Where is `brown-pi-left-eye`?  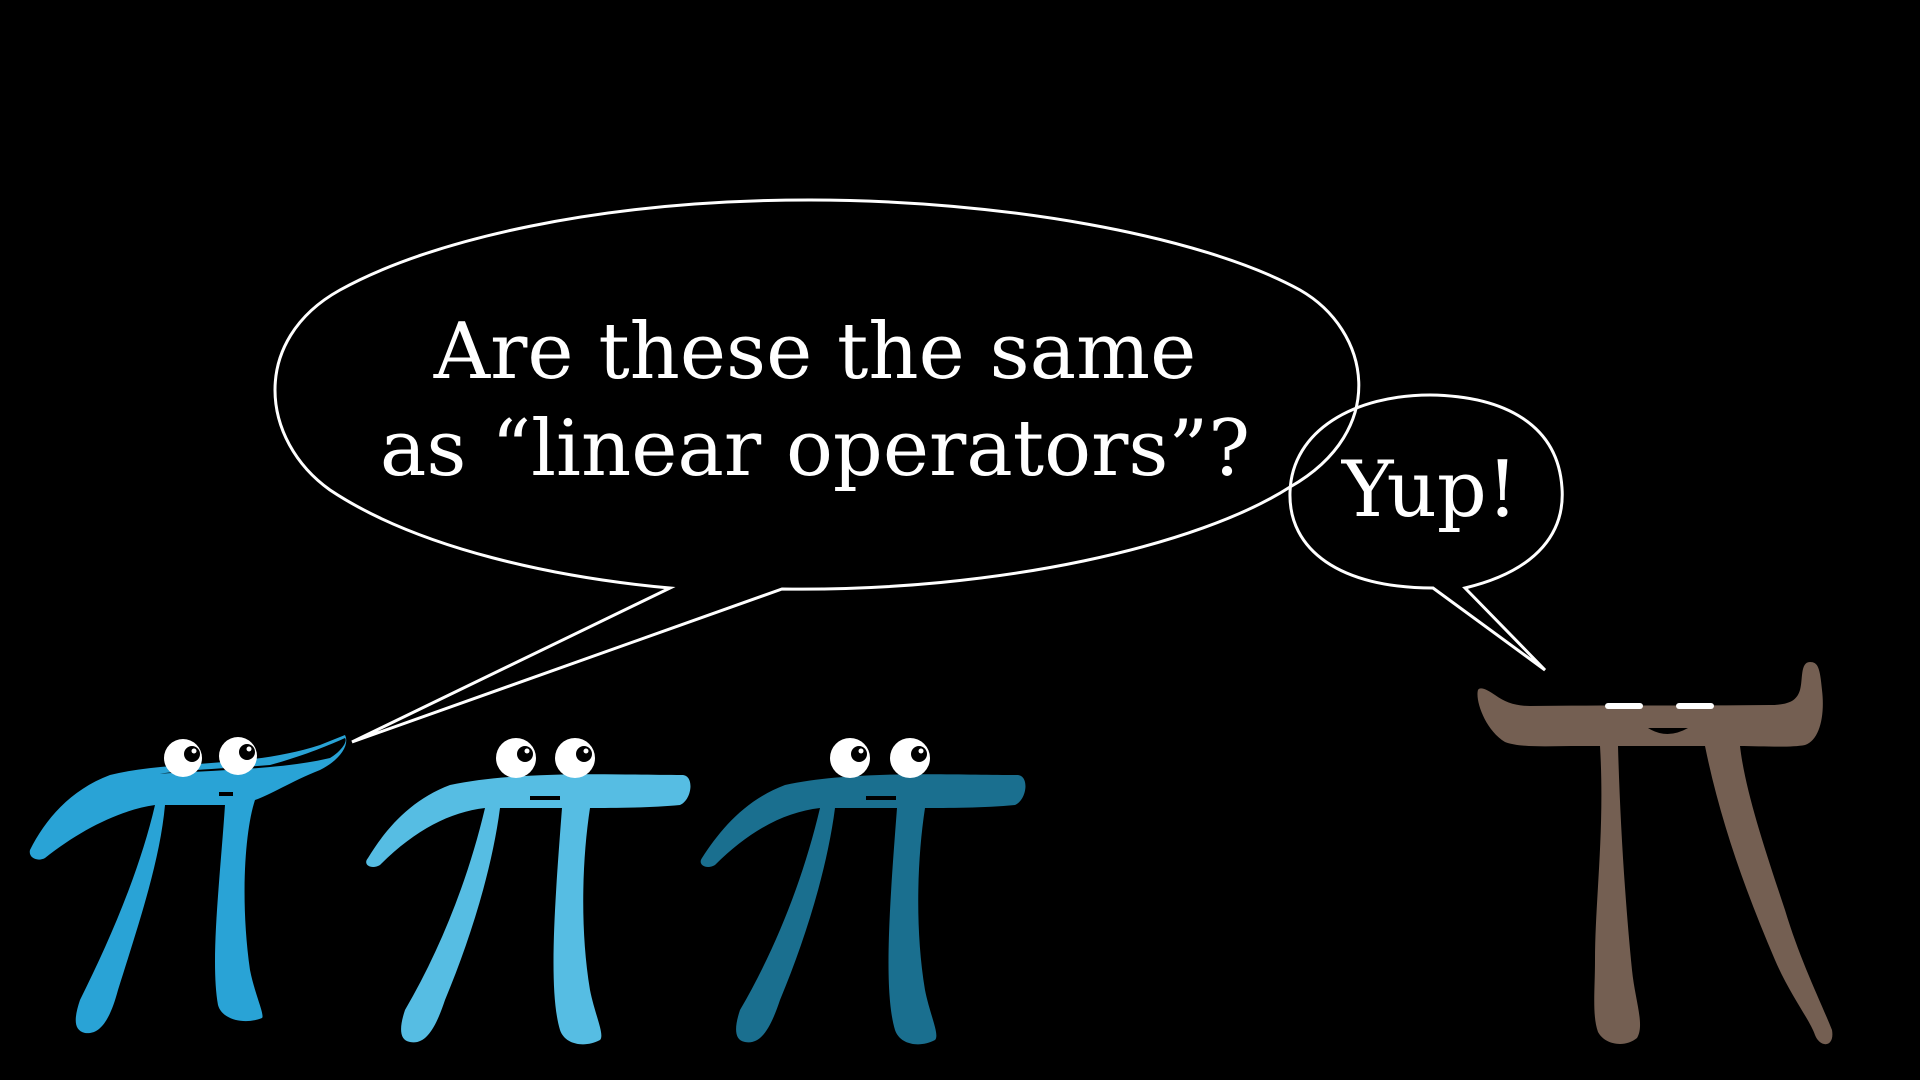
brown-pi-left-eye is located at coordinates (1624, 706).